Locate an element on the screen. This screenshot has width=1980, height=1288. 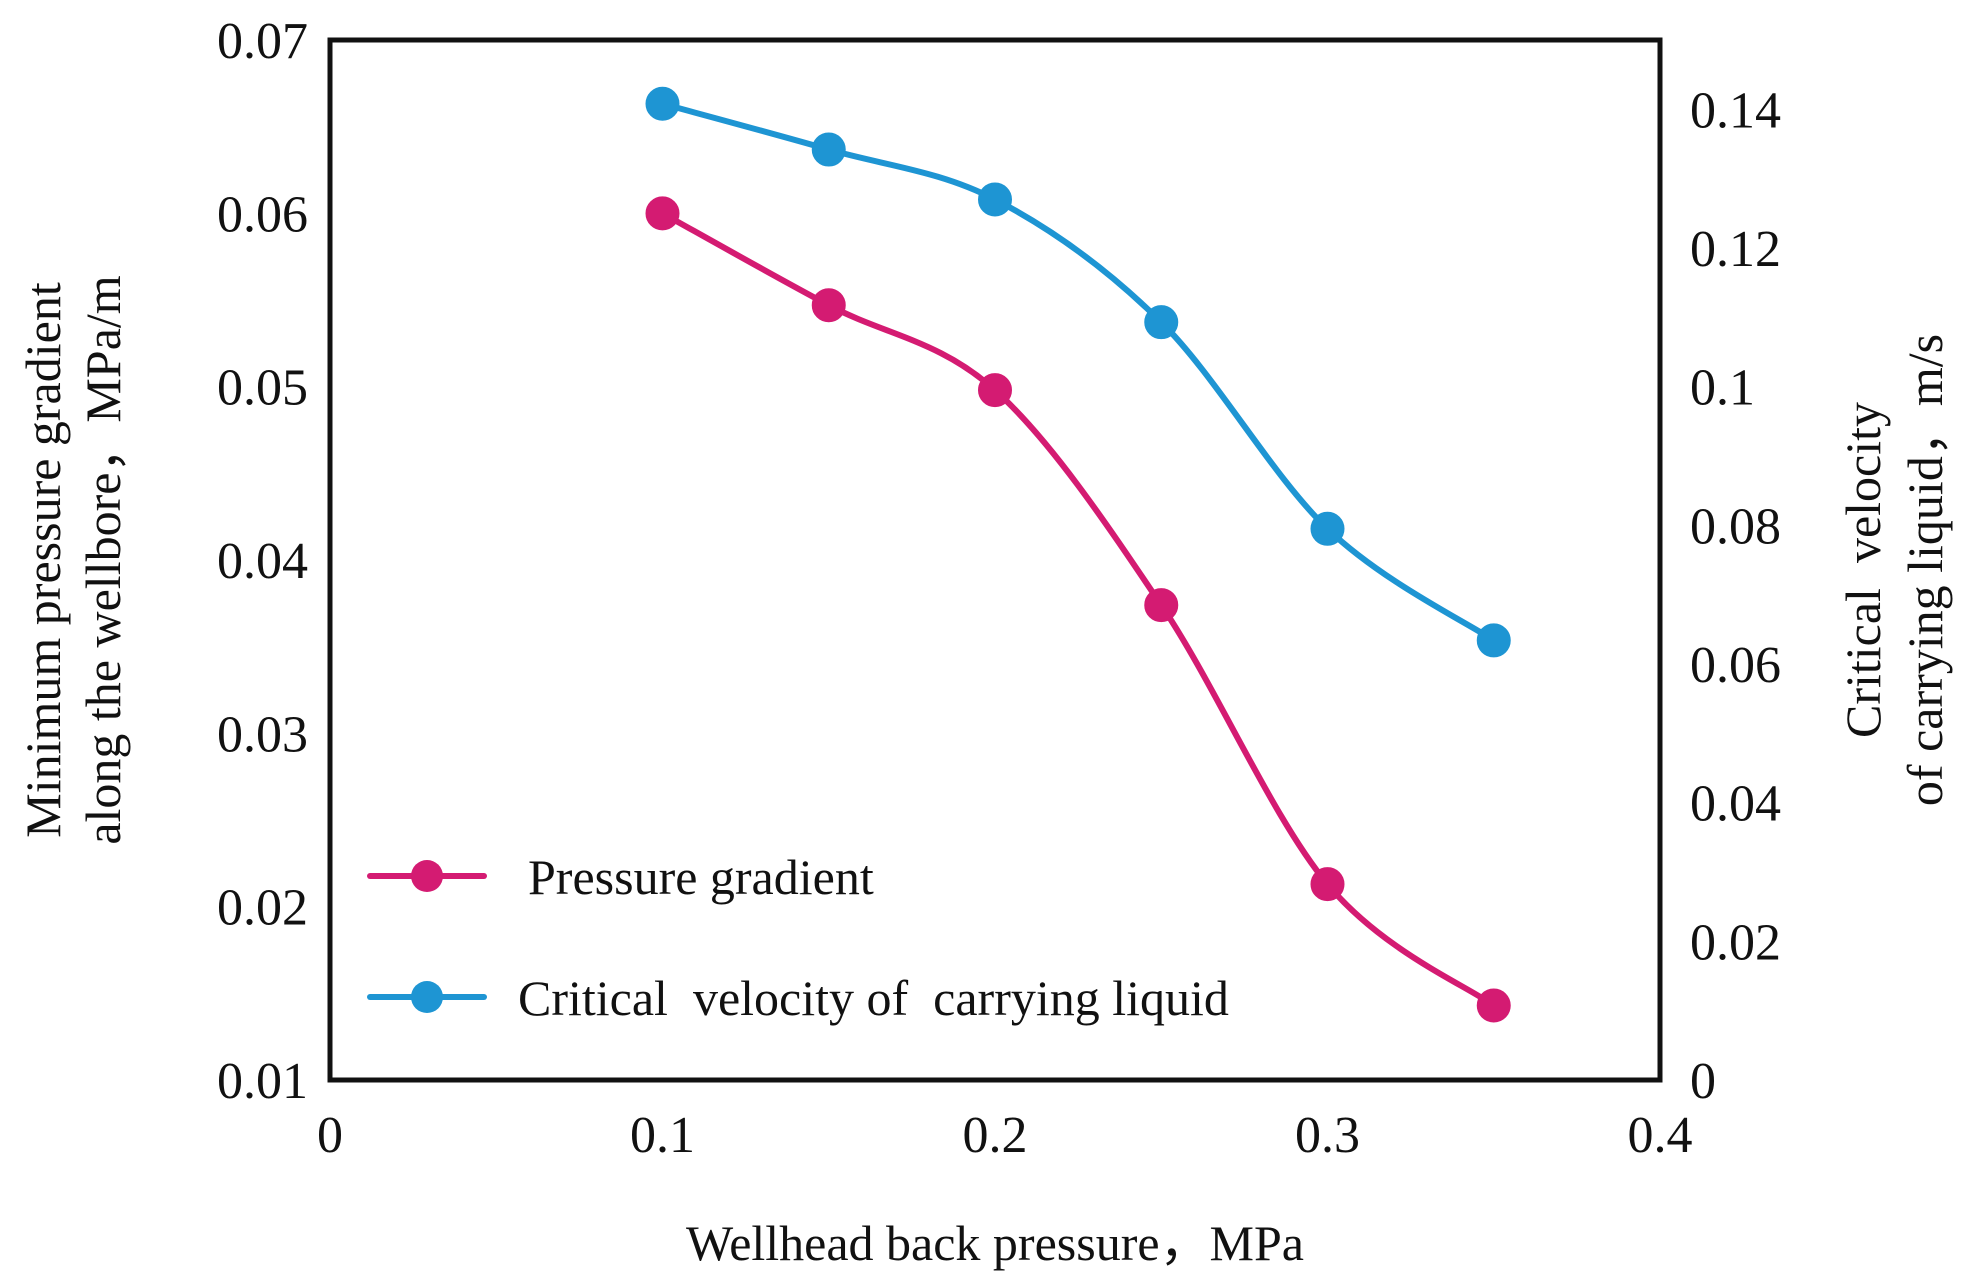
y-left-axis-ticks: 0.01 0.02 0.03 0.04 0.05 0.06 0.07 is located at coordinates (262, 561).